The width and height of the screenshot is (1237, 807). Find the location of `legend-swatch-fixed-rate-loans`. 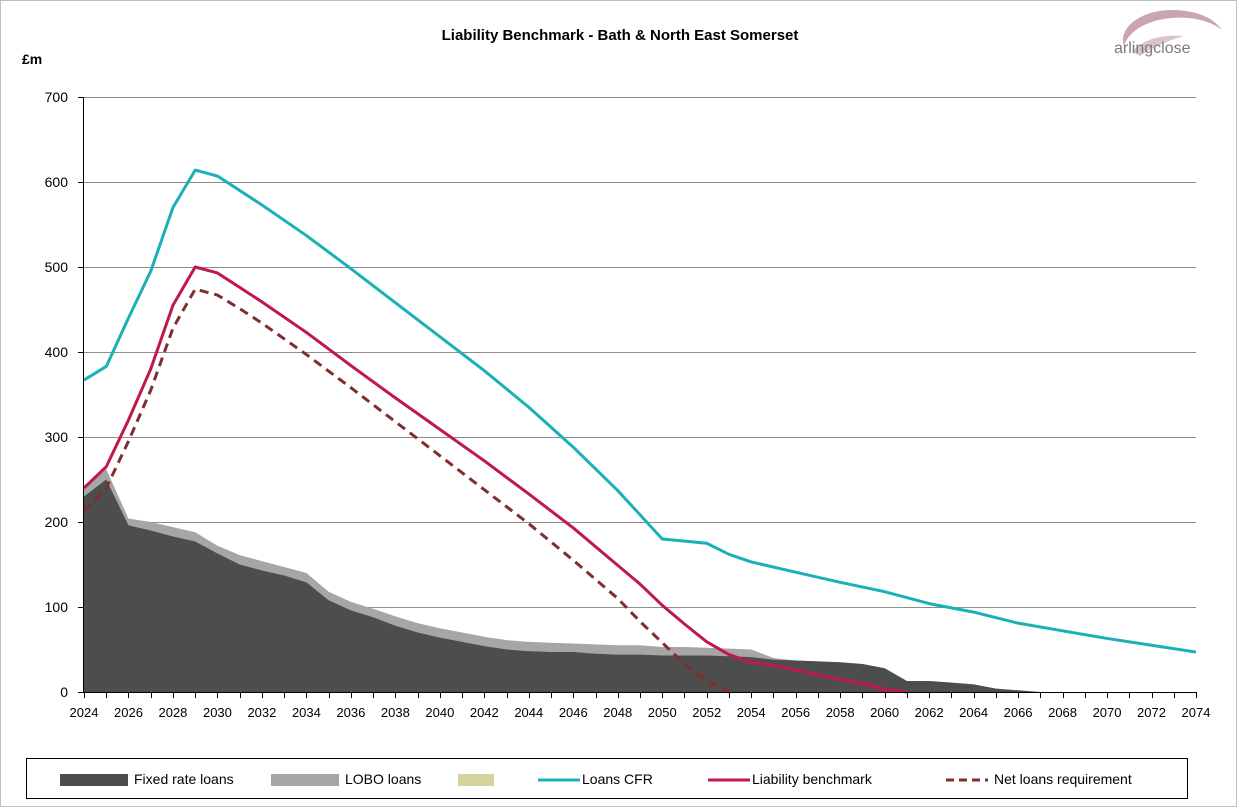

legend-swatch-fixed-rate-loans is located at coordinates (94, 780).